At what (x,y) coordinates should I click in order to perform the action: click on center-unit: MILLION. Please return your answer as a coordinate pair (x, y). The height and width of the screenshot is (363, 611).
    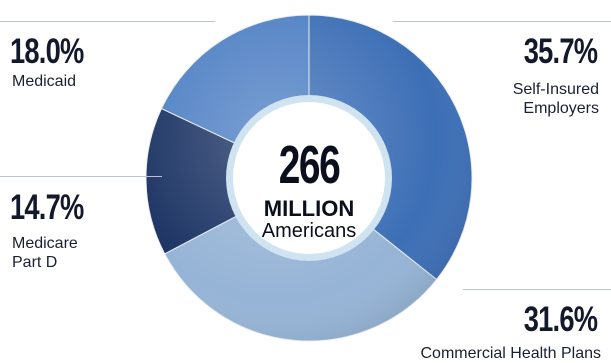
    Looking at the image, I should click on (309, 208).